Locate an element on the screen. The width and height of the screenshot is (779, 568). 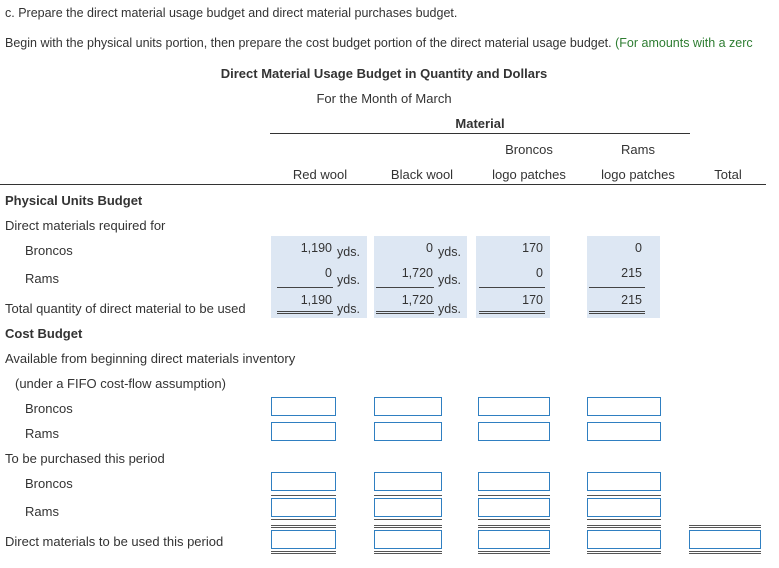
red-wool-rams-value: 0 is located at coordinates (328, 273).